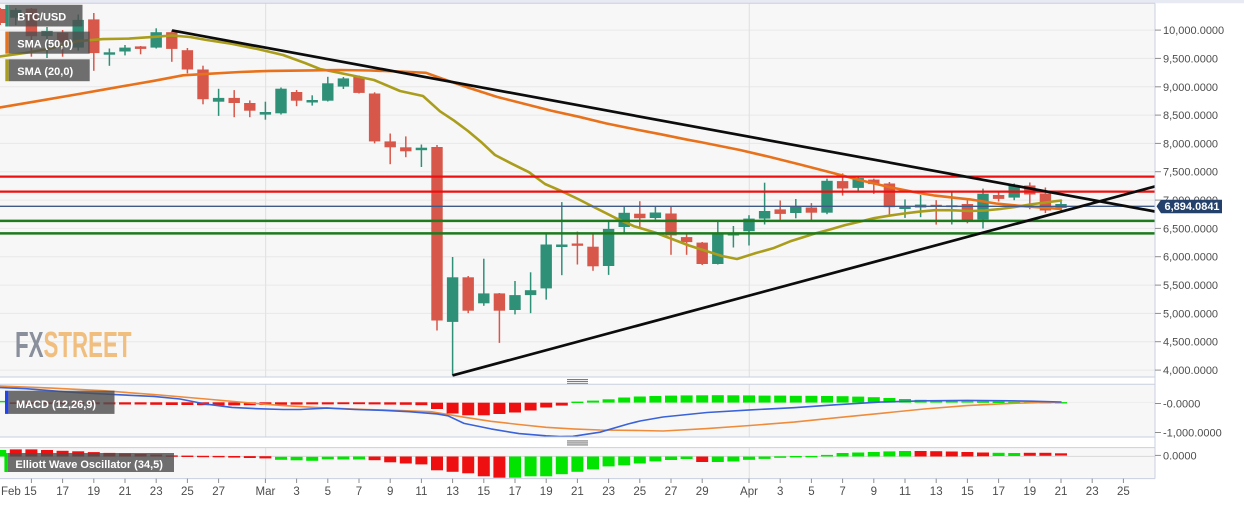  Describe the element at coordinates (1190, 116) in the screenshot. I see `svg-text: 8,500.0000` at that location.